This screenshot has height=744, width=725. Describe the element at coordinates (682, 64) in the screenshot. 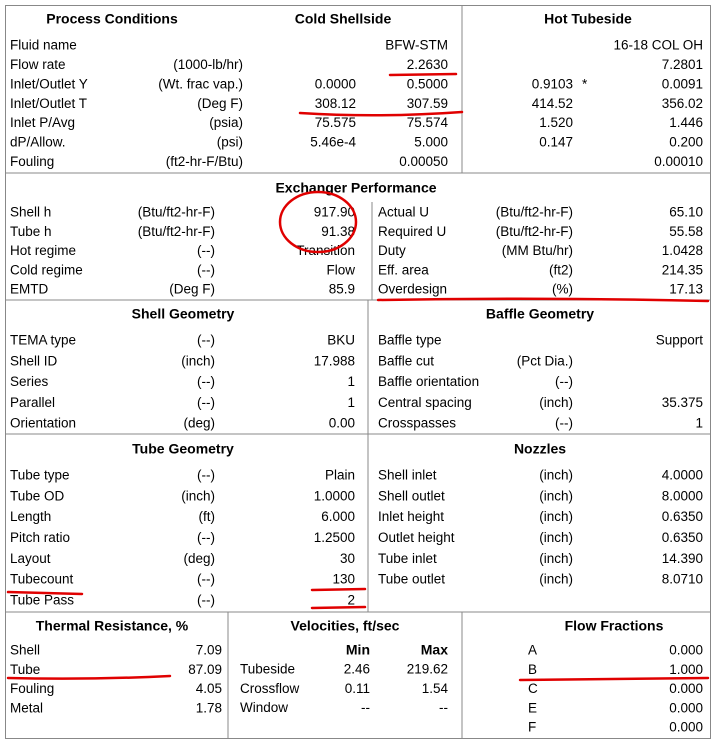

I see `hot-out: 7.2801` at that location.